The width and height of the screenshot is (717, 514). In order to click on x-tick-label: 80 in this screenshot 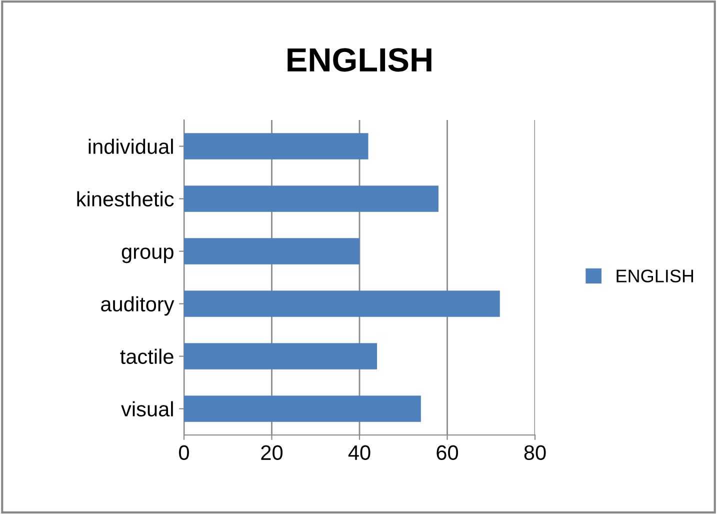, I will do `click(535, 452)`.